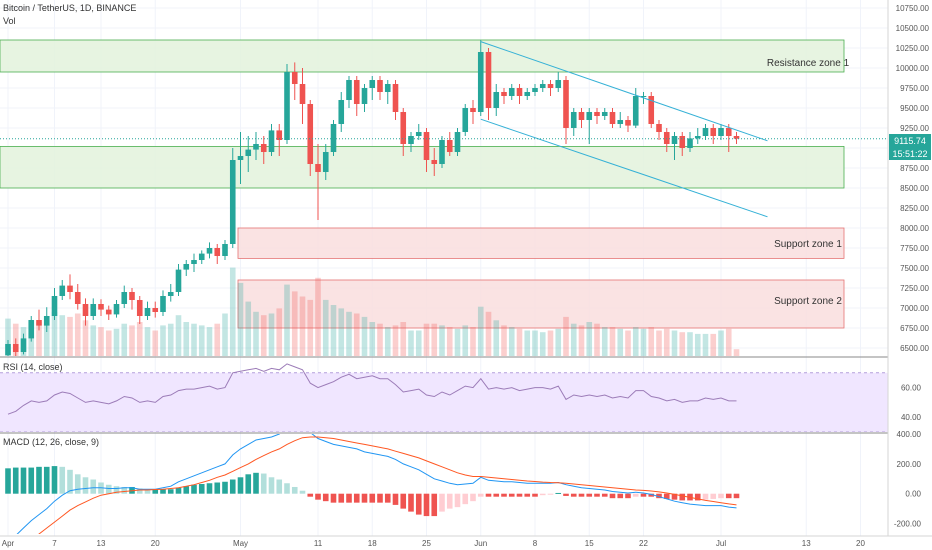 The height and width of the screenshot is (550, 932). What do you see at coordinates (721, 543) in the screenshot?
I see `time-tick-label: Jul` at bounding box center [721, 543].